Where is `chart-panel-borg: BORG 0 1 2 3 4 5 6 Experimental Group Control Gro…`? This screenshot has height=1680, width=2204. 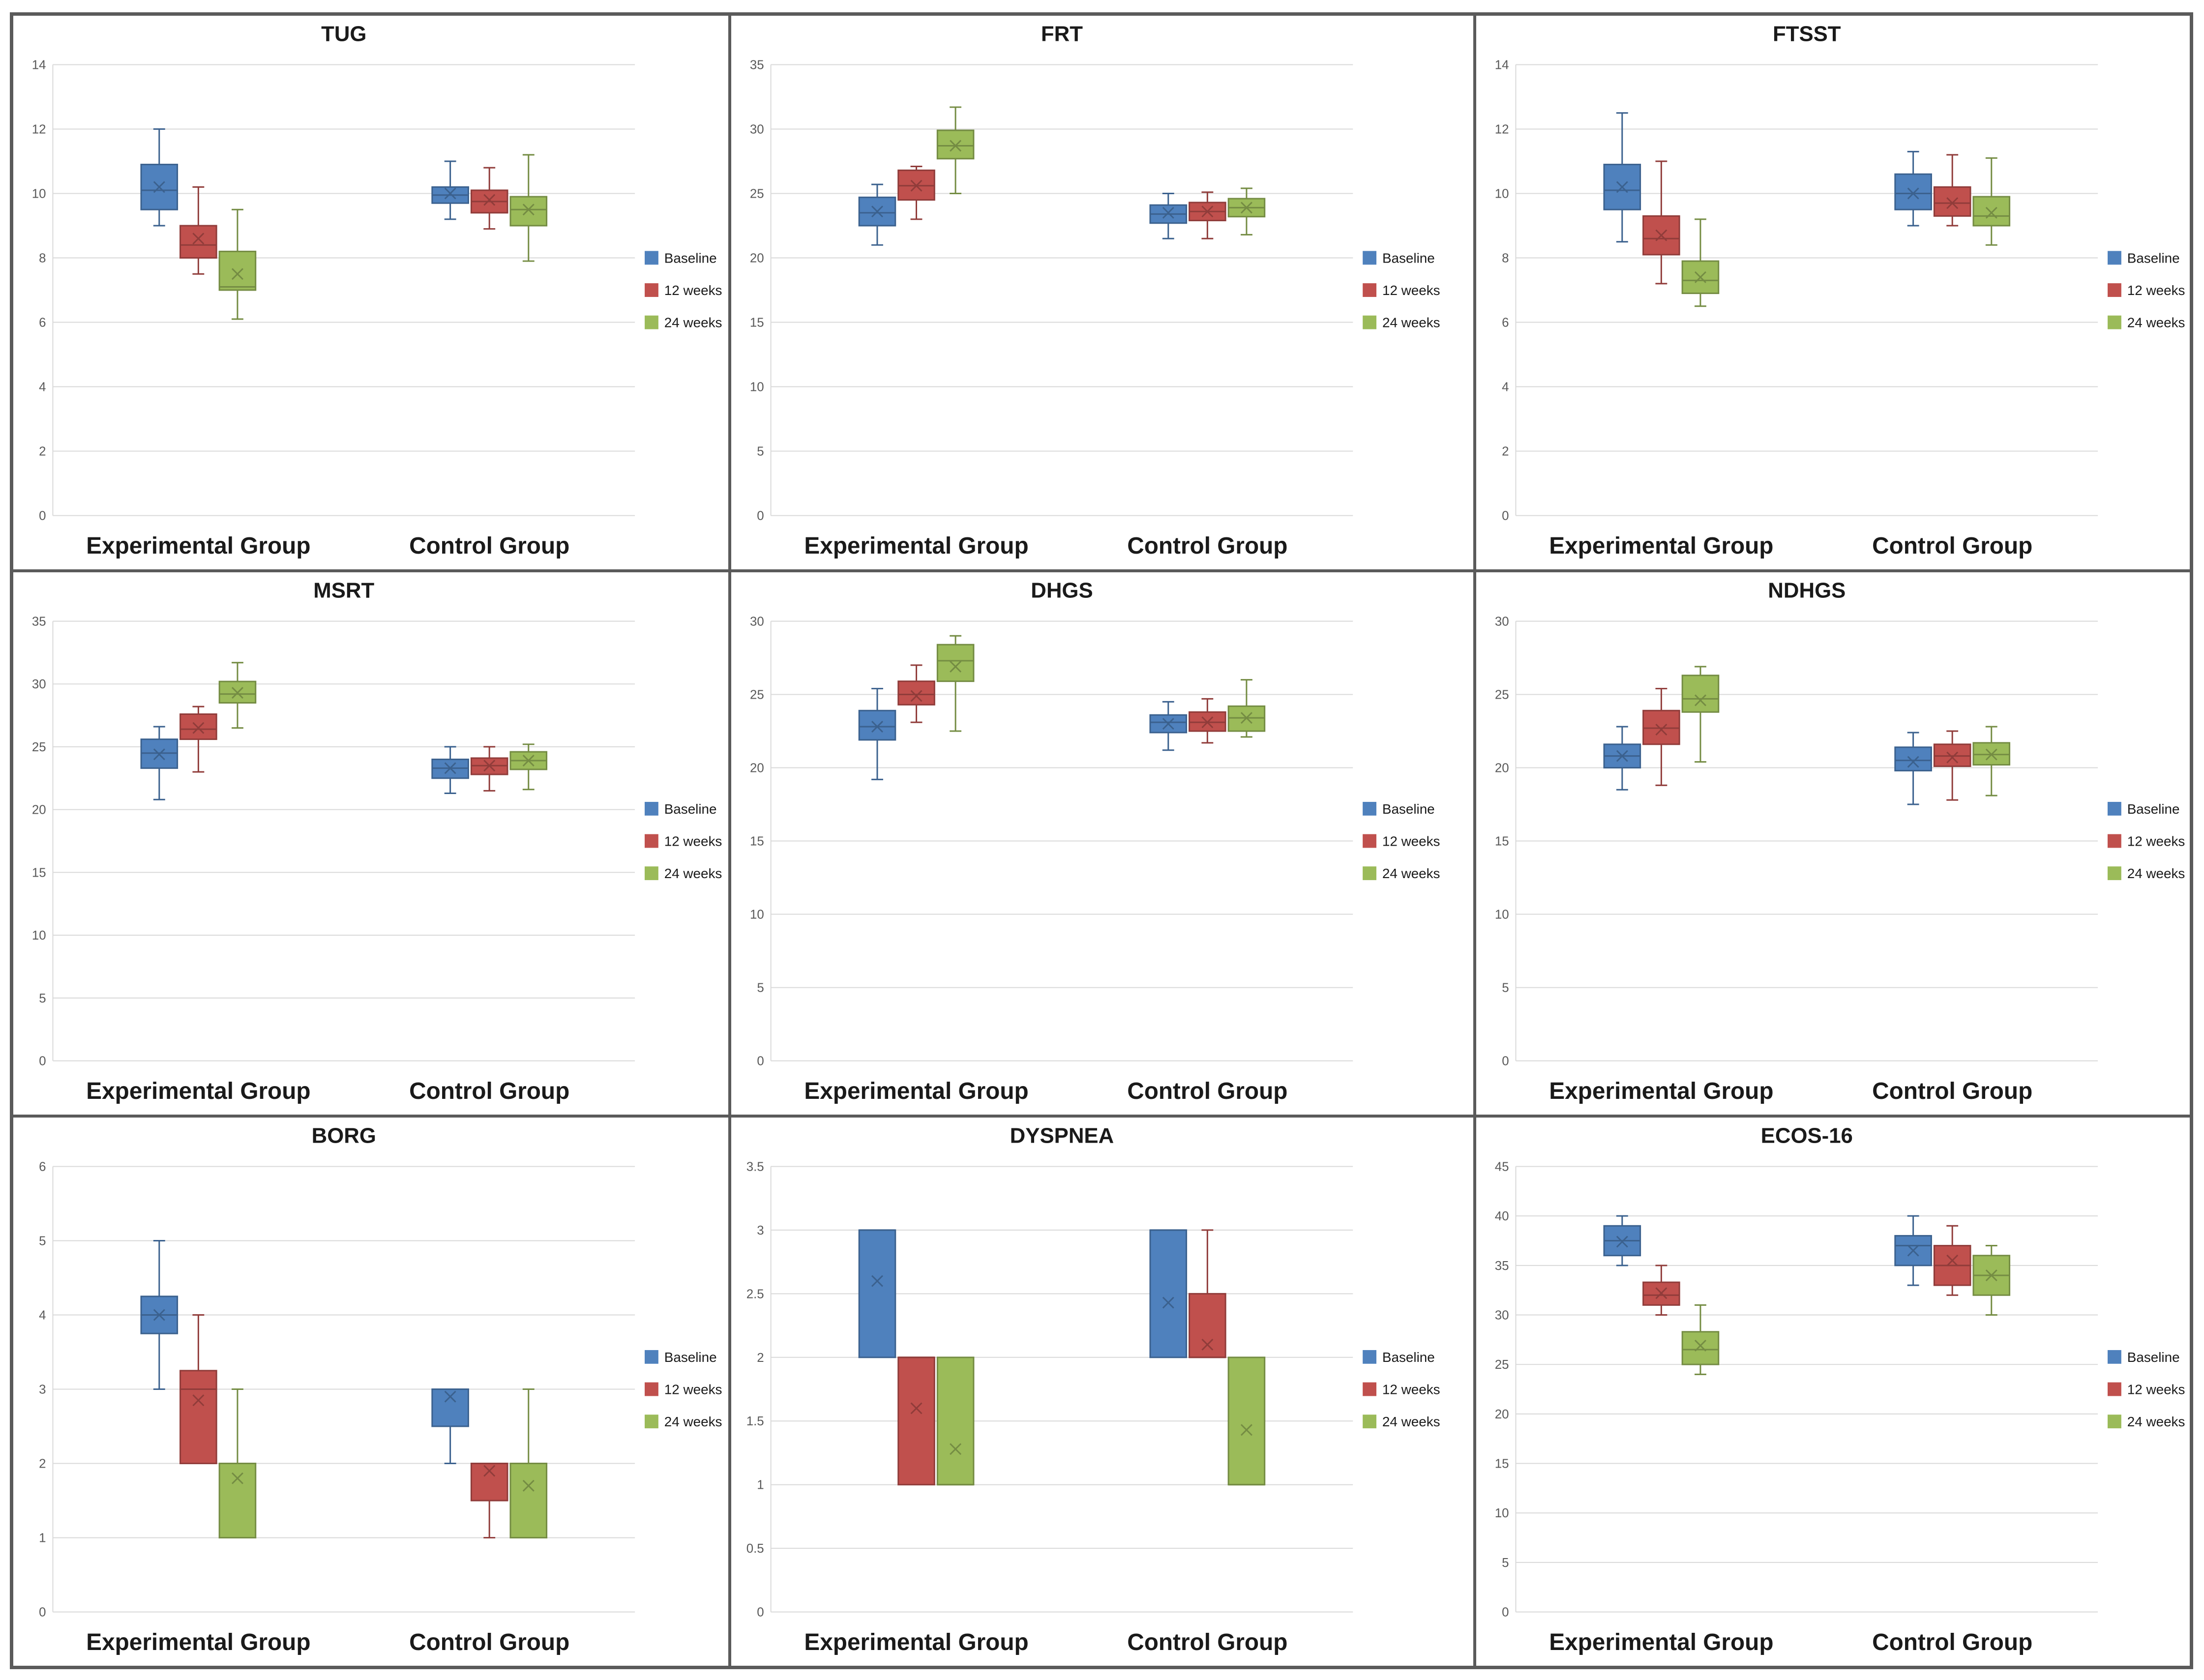 chart-panel-borg: BORG 0 1 2 3 4 5 6 Experimental Group Control Gro… is located at coordinates (371, 1391).